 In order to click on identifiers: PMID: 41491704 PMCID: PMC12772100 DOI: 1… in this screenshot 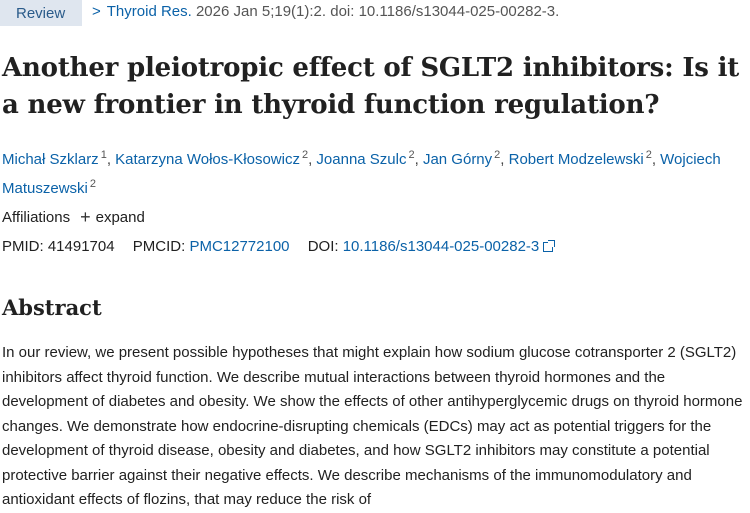, I will do `click(279, 246)`.